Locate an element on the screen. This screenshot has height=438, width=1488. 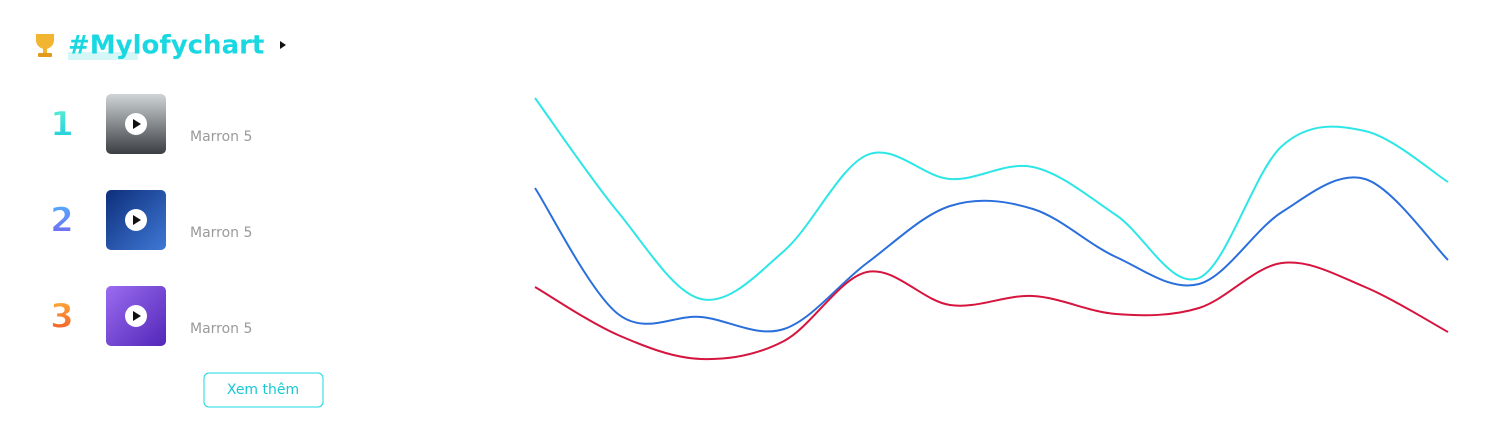
line-series is located at coordinates (991, 311).